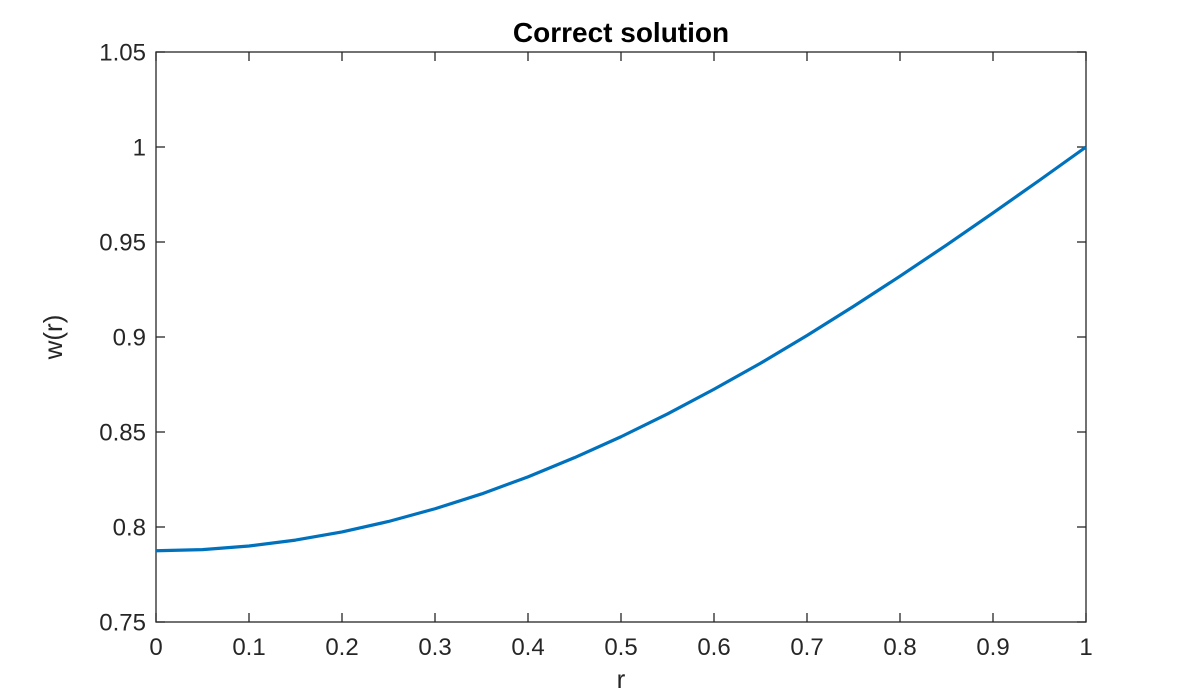  What do you see at coordinates (713, 647) in the screenshot?
I see `x-tick-label: 0.6` at bounding box center [713, 647].